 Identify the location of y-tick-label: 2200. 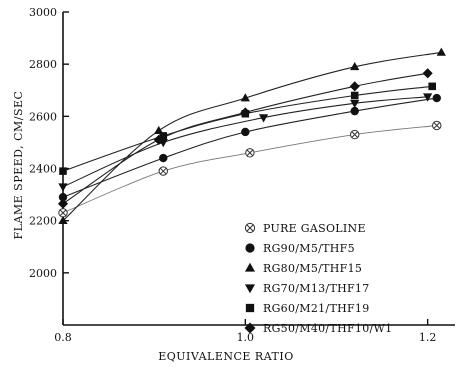
(43, 221).